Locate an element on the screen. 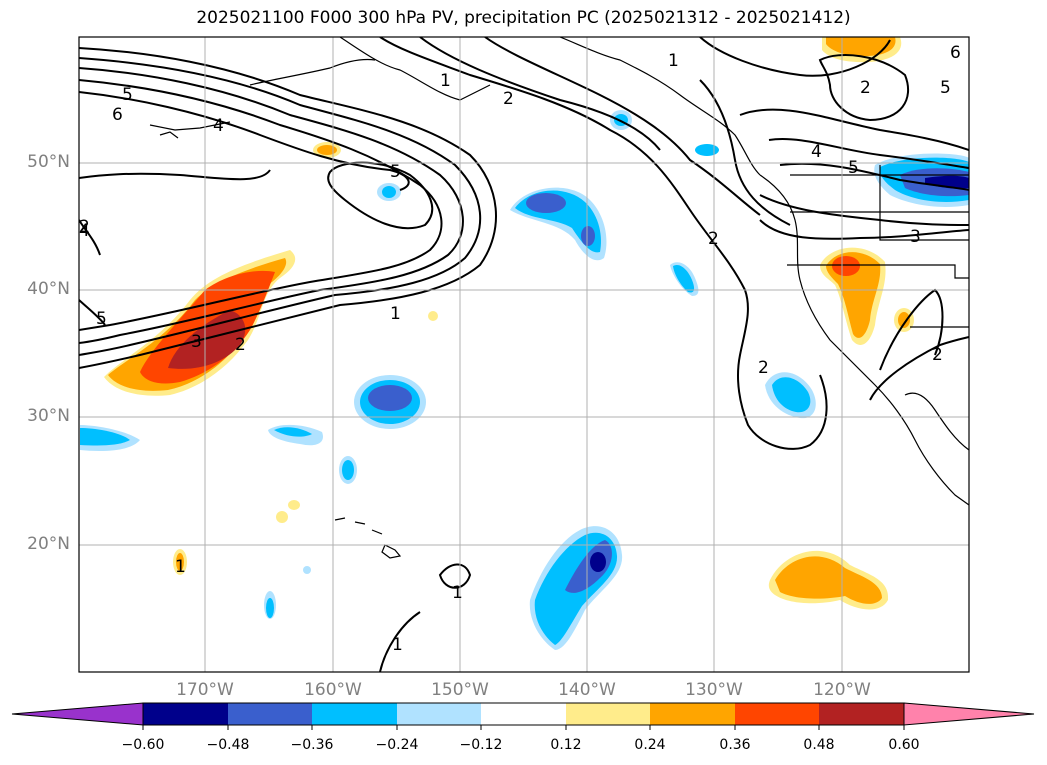 This screenshot has height=765, width=1047. colorbar-extend-min is located at coordinates (77, 714).